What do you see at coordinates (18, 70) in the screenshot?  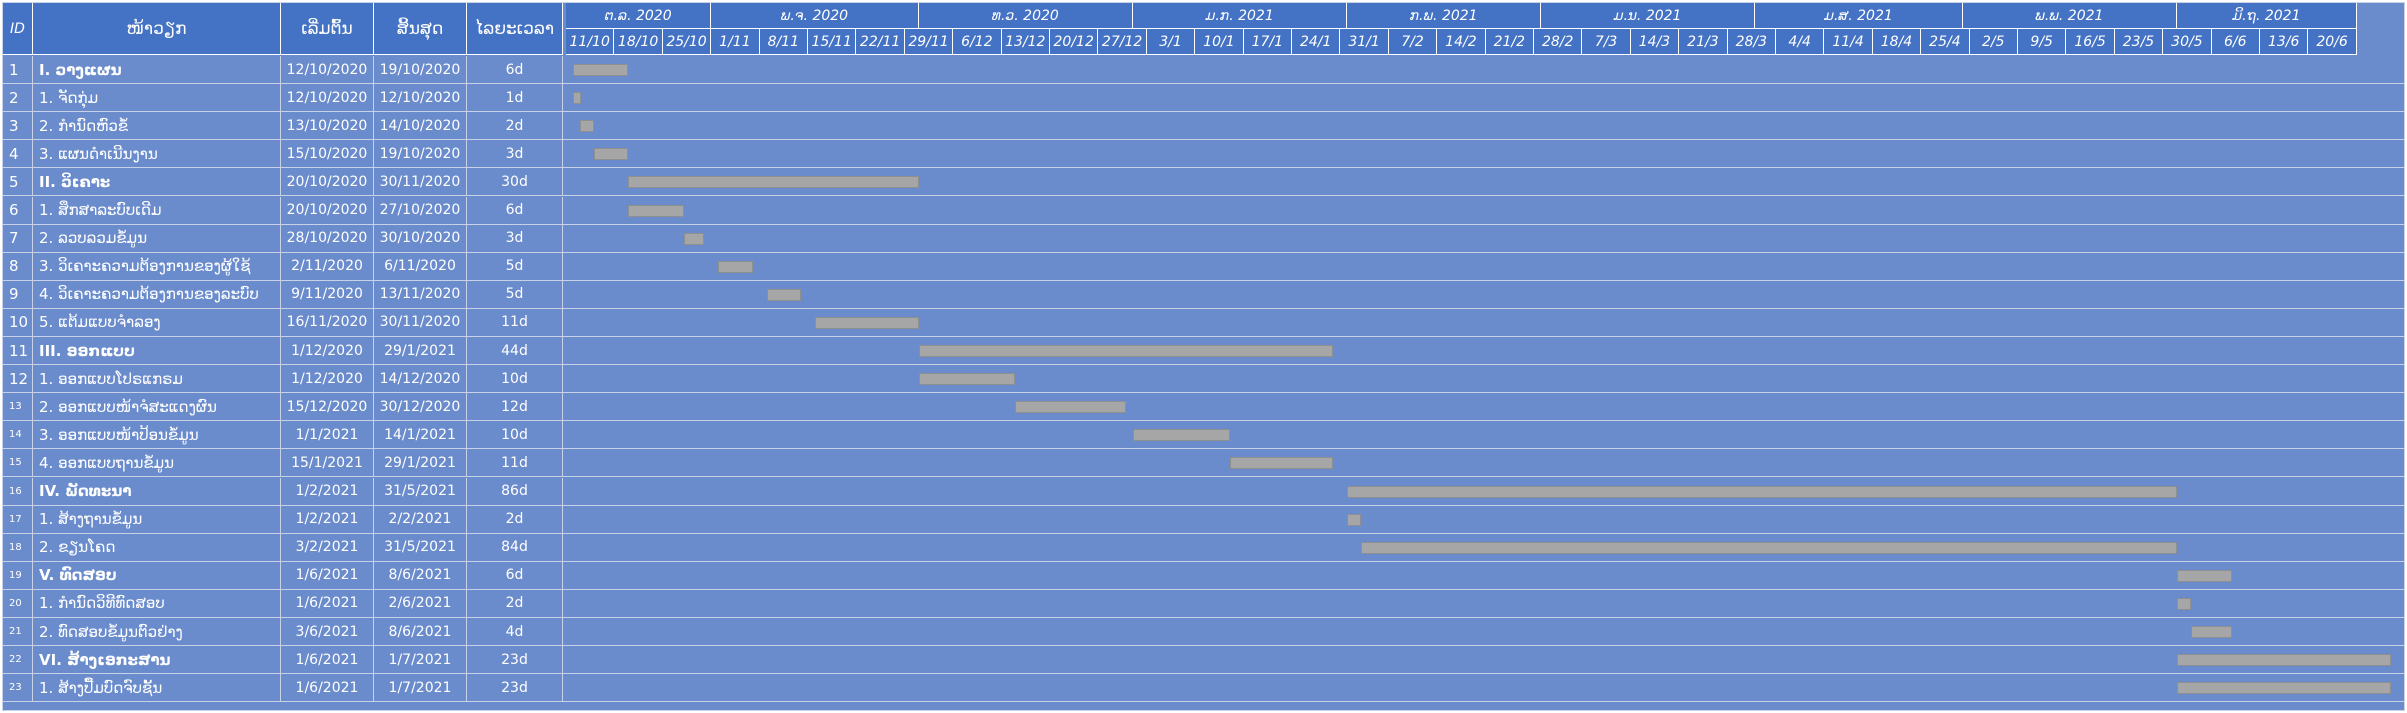 I see `task-id: 1` at bounding box center [18, 70].